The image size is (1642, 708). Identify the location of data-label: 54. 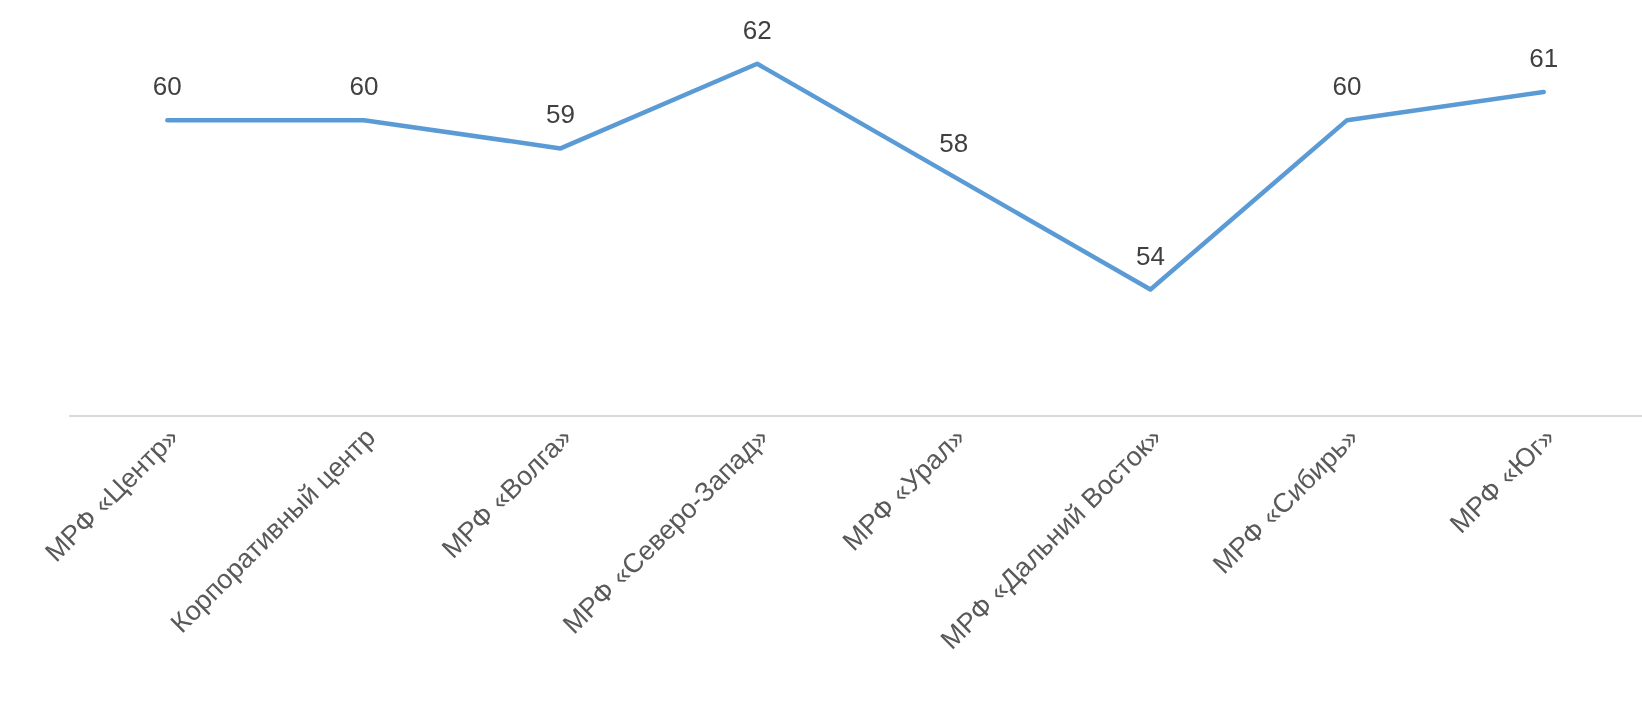
(1150, 255).